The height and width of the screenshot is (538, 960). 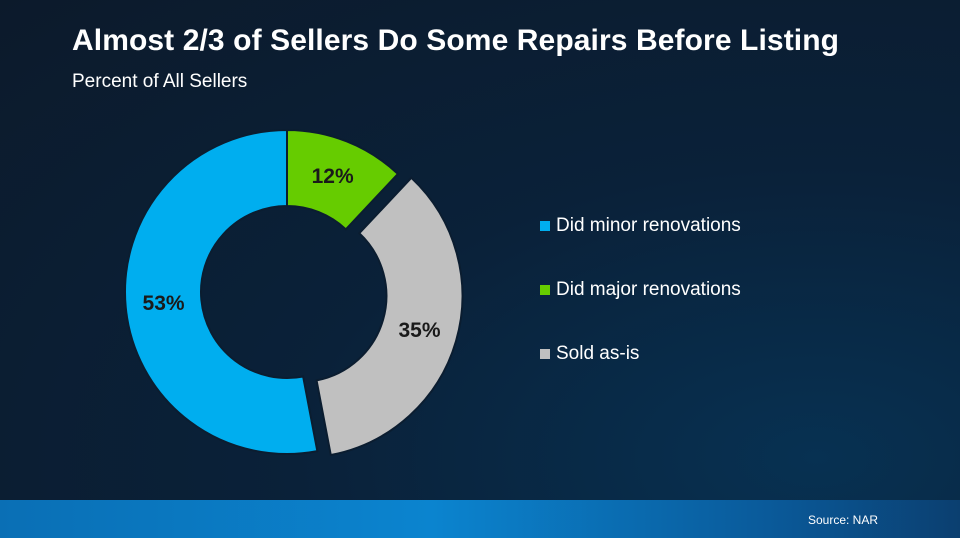 I want to click on legend-label-sold-as-is: Sold as-is, so click(x=598, y=353).